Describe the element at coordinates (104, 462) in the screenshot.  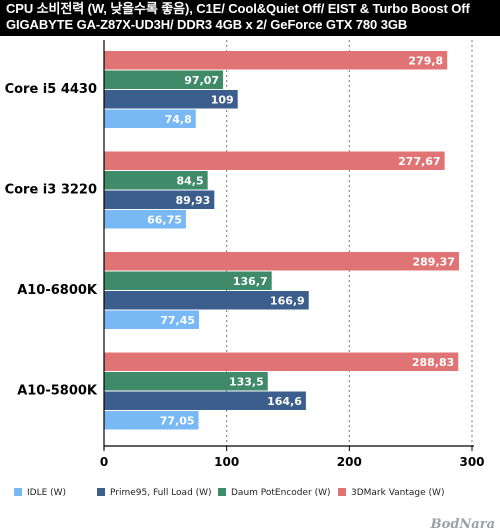
I see `x-tick-label-0: 0` at that location.